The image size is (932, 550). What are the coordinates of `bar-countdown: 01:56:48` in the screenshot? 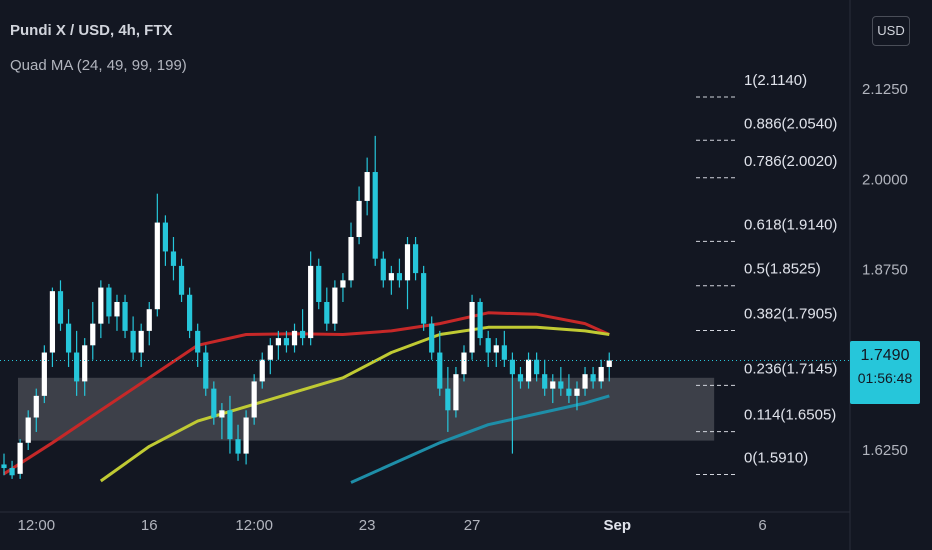 It's located at (885, 378).